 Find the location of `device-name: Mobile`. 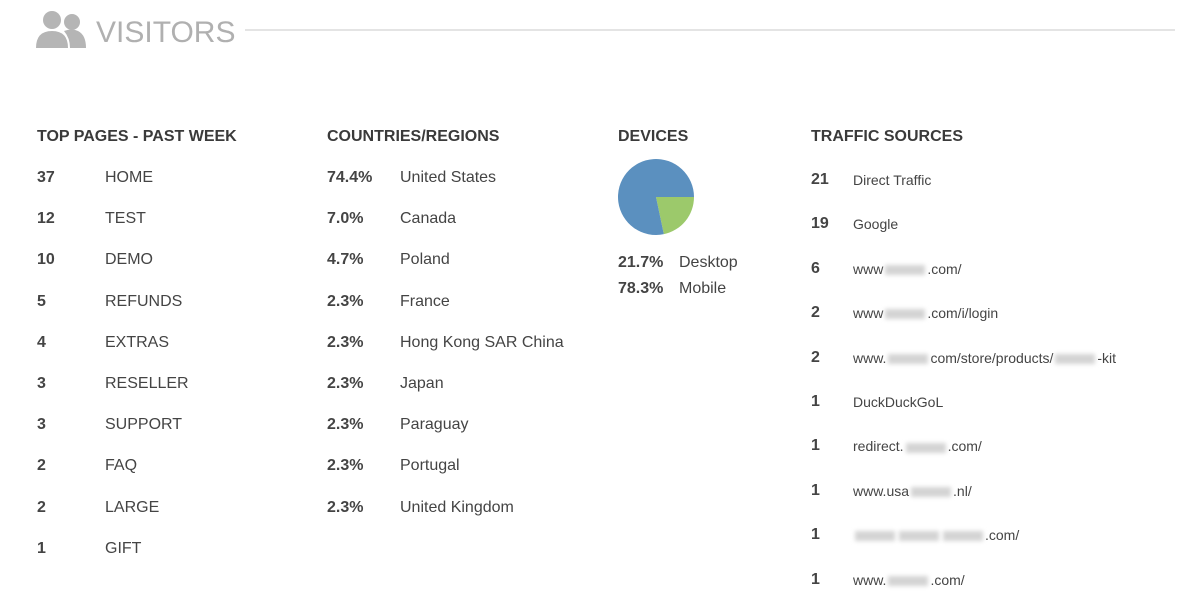

device-name: Mobile is located at coordinates (703, 288).